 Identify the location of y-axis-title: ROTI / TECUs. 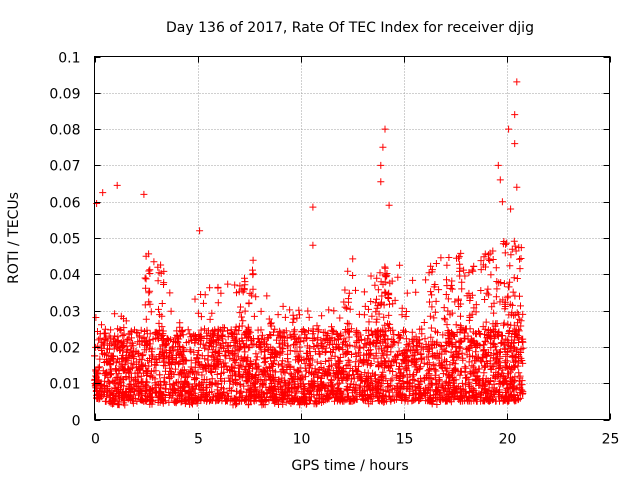
(14, 238).